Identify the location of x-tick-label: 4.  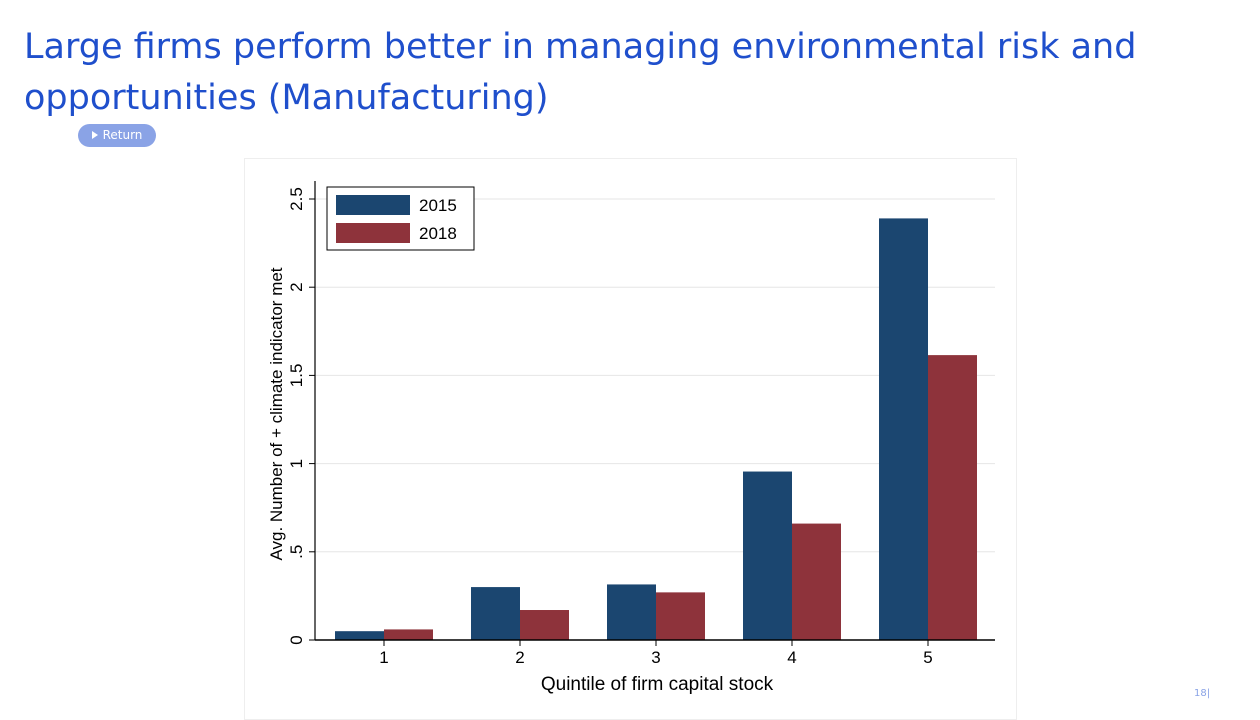
(791, 657).